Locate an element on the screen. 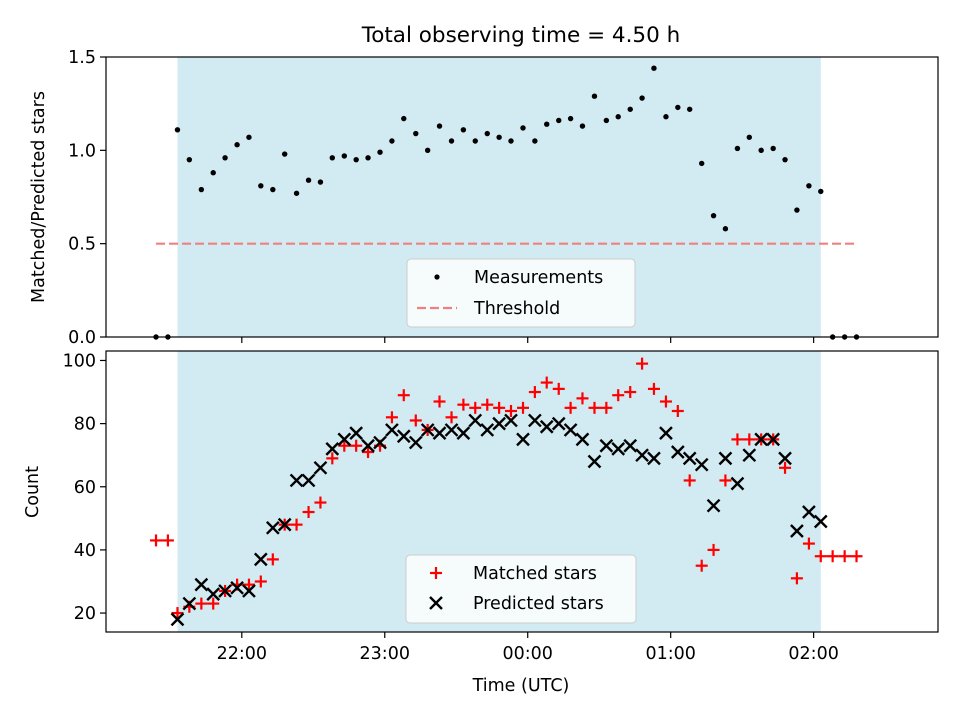 This screenshot has width=960, height=720. y-tick-label: 100 is located at coordinates (79, 361).